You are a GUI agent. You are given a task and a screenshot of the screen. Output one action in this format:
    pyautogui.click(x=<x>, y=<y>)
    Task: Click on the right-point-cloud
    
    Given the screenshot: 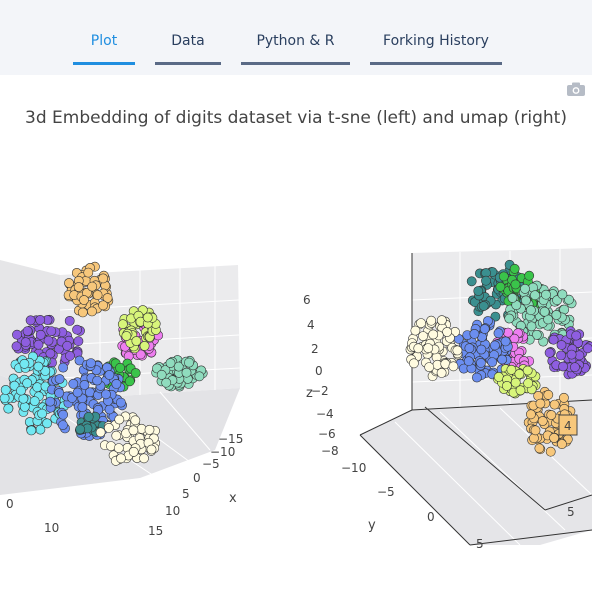 What is the action you would take?
    pyautogui.click(x=498, y=358)
    